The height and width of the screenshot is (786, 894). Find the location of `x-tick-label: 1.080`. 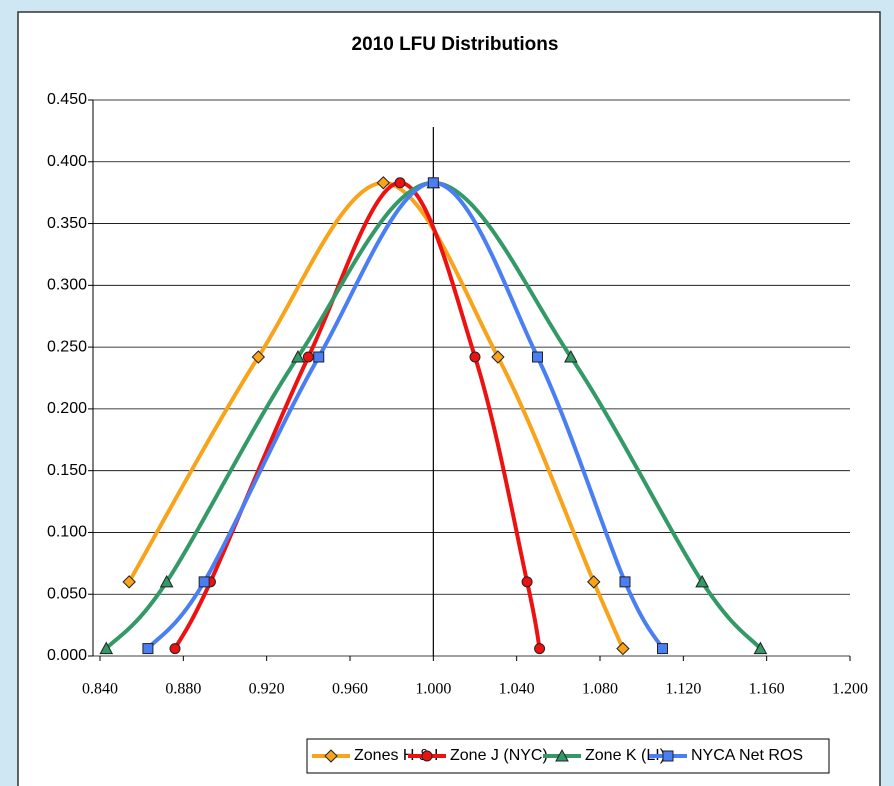

x-tick-label: 1.080 is located at coordinates (600, 689).